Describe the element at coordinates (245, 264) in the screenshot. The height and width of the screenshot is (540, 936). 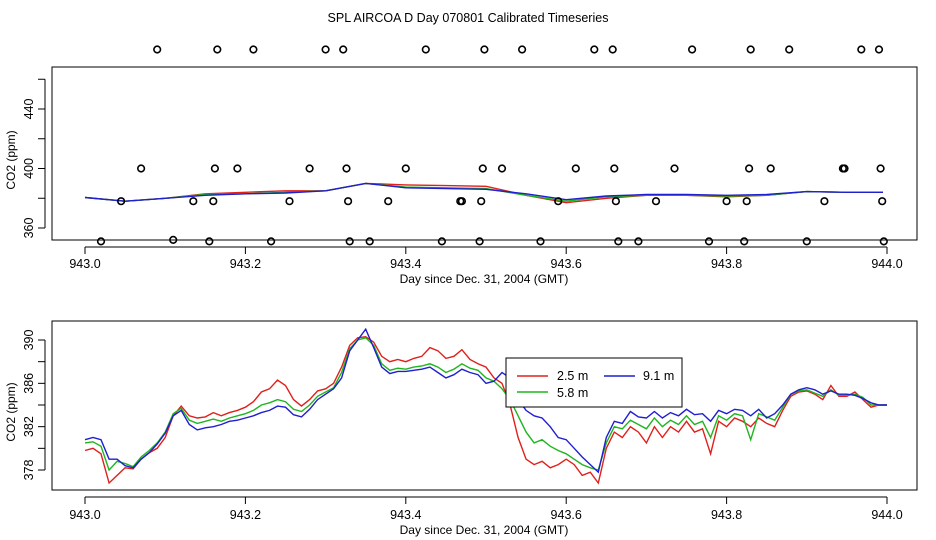
I see `top-x-tick-label-943-2: 943.2` at that location.